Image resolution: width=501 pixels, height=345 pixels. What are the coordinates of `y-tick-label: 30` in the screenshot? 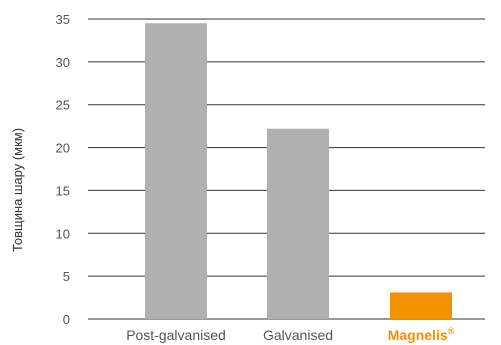 It's located at (63, 62).